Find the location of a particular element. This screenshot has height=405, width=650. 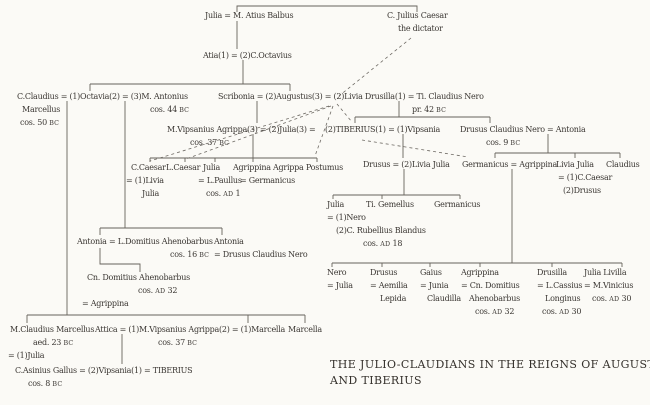

label-julius-caesar-dictator-sub: the dictator is located at coordinates (420, 28).